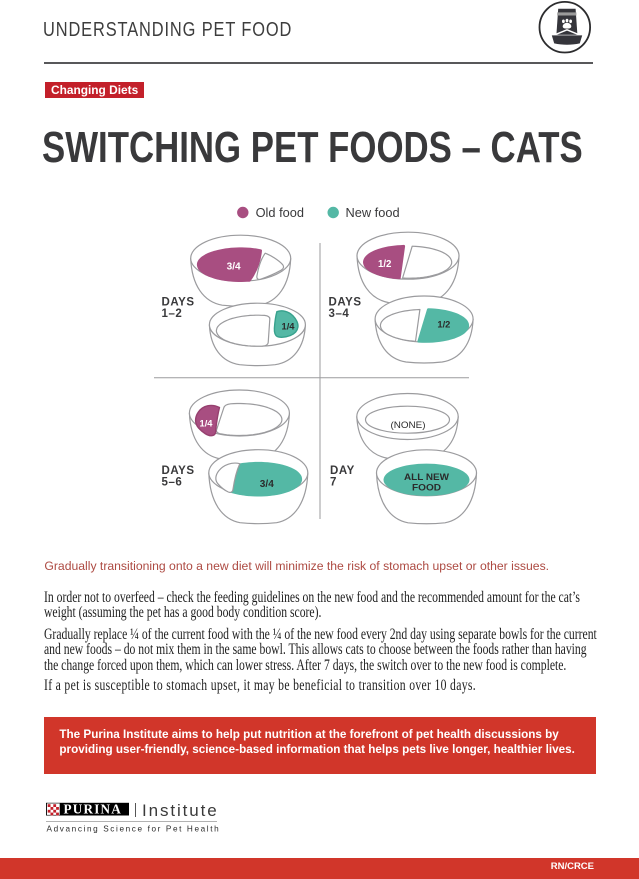 This screenshot has height=879, width=639. What do you see at coordinates (427, 477) in the screenshot?
I see `svg-text: ALL NEW` at bounding box center [427, 477].